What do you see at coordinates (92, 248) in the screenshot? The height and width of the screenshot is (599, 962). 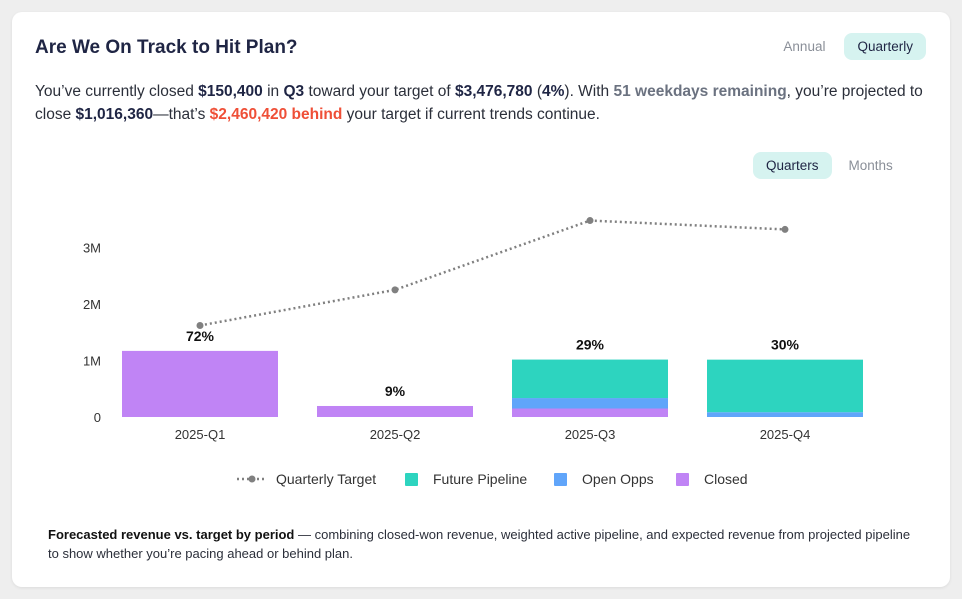 I see `y-tick-label: 3M` at bounding box center [92, 248].